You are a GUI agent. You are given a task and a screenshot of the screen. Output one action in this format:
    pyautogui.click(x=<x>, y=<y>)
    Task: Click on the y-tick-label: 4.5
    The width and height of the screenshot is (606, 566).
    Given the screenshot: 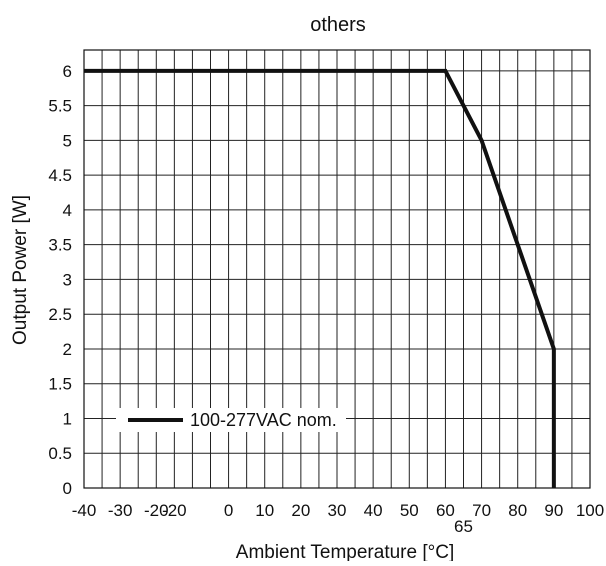 What is the action you would take?
    pyautogui.click(x=60, y=175)
    